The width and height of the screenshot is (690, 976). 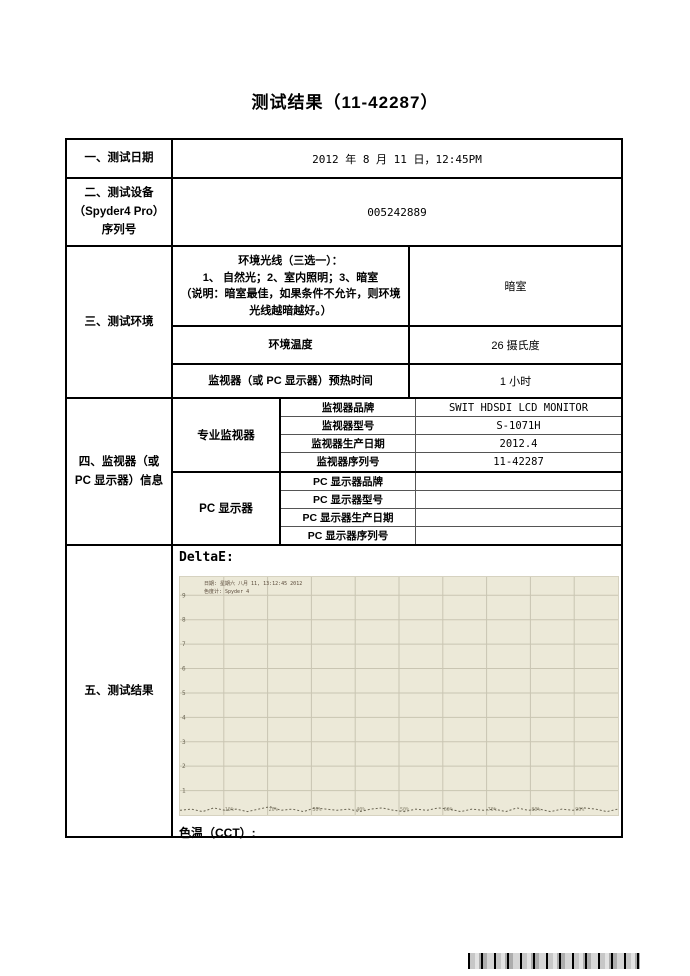 What do you see at coordinates (120, 158) in the screenshot?
I see `test-date-label: 一、测试日期` at bounding box center [120, 158].